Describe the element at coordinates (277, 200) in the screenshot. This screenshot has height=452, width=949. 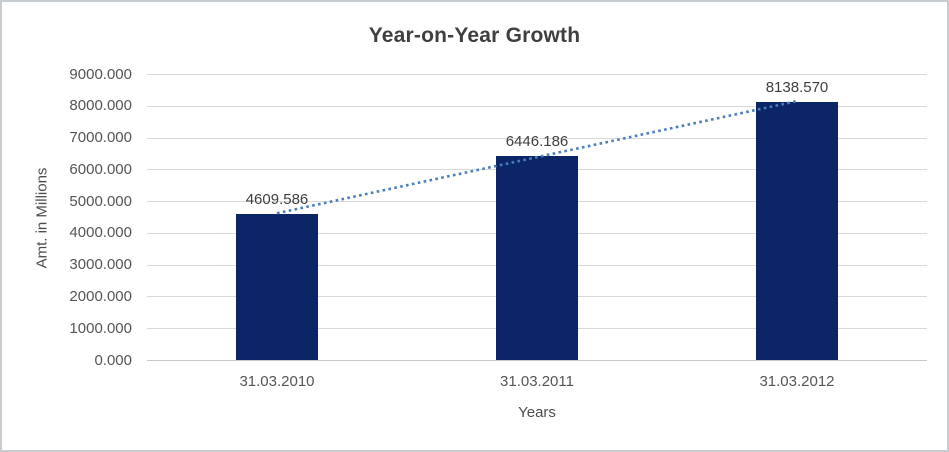
I see `bar-data-label: 4609.586` at that location.